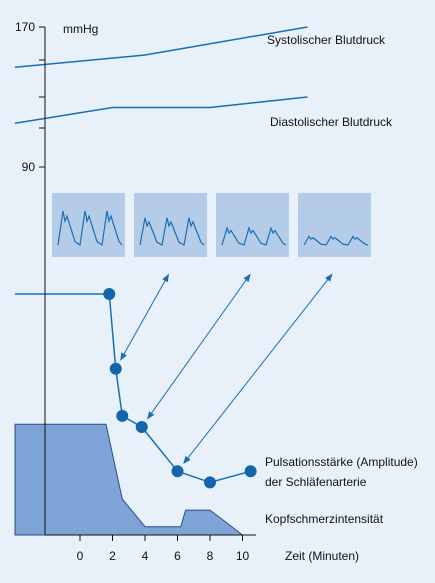 Image resolution: width=435 pixels, height=583 pixels. Describe the element at coordinates (210, 556) in the screenshot. I see `x-tick-label-8: 8` at that location.